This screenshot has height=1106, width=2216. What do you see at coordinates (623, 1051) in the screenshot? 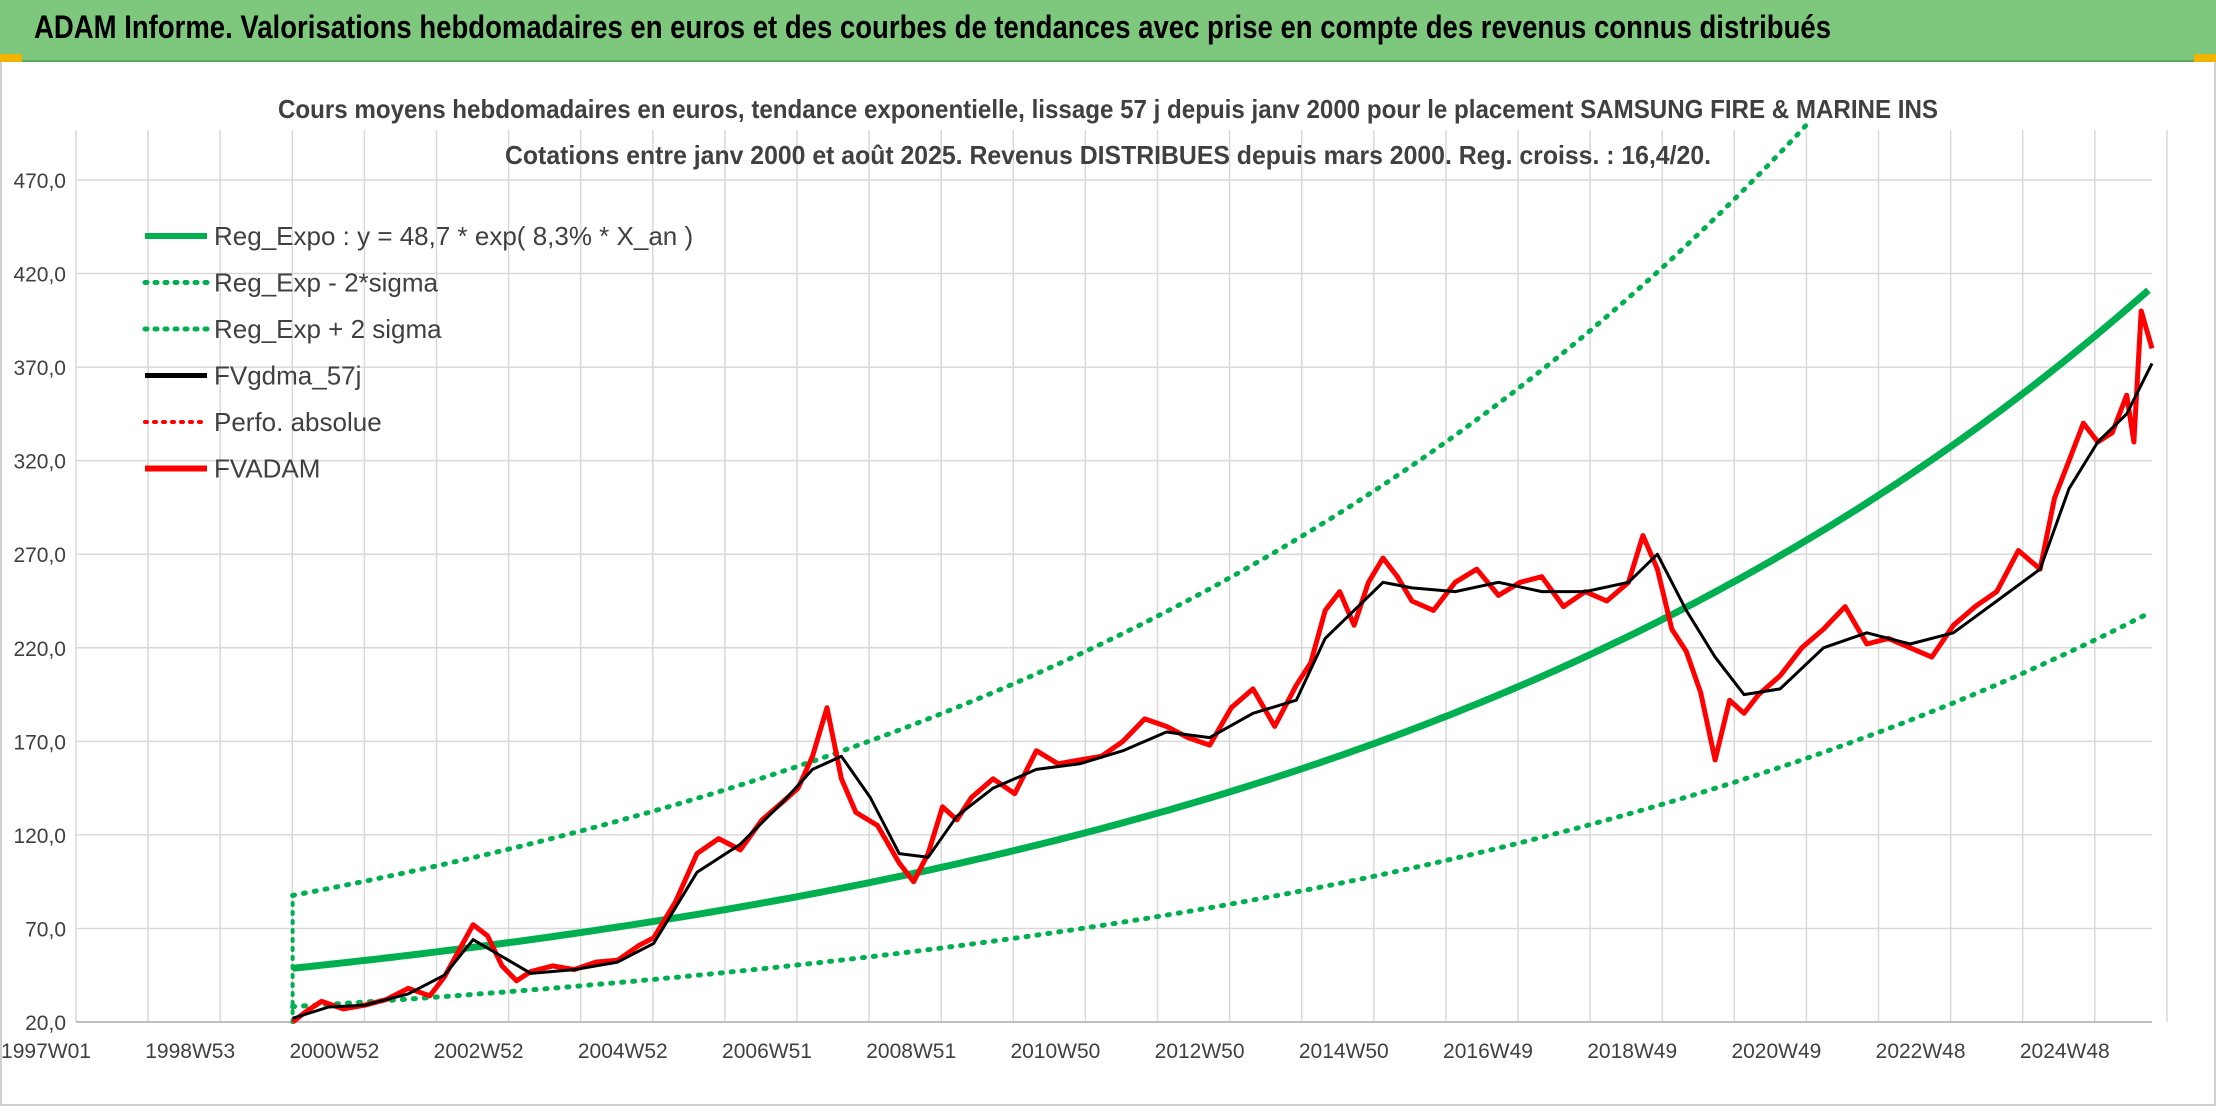
I see `x-tick-label: 2004W52` at bounding box center [623, 1051].